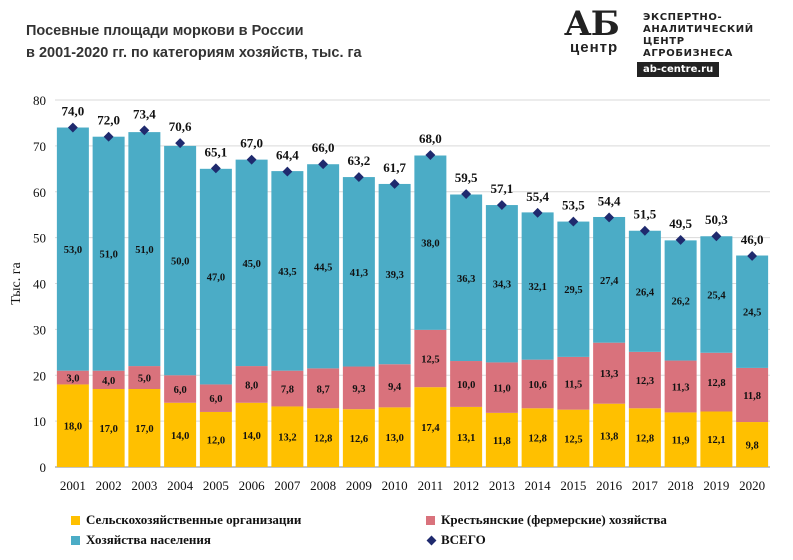 The image size is (793, 560). Describe the element at coordinates (216, 485) in the screenshot. I see `x-tick-label: 2005` at that location.